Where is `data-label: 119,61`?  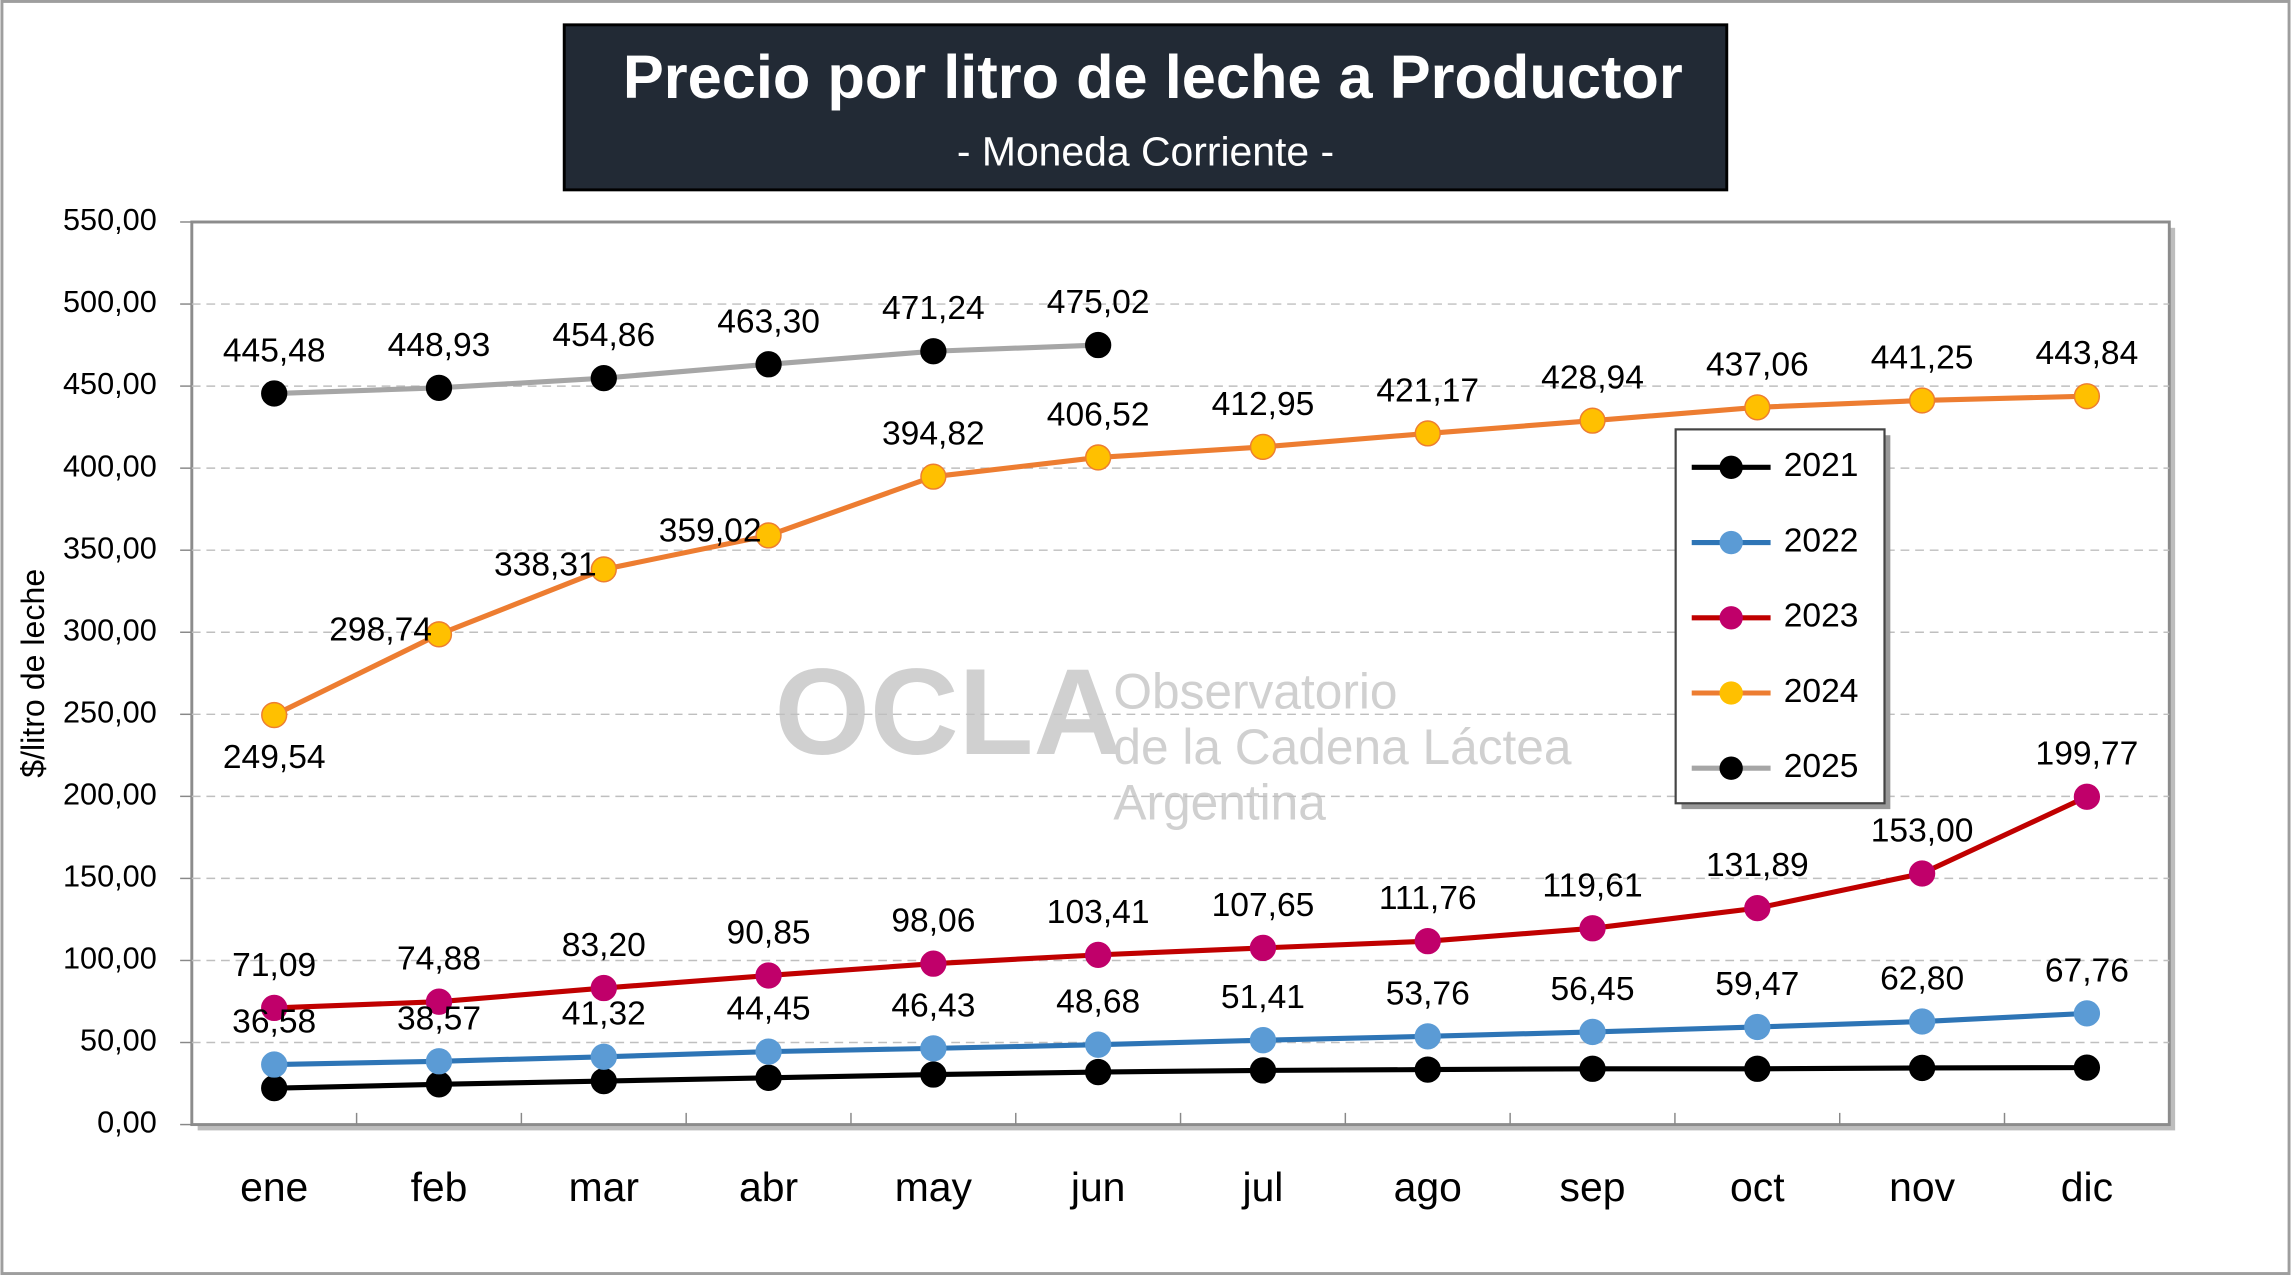 data-label: 119,61 is located at coordinates (1592, 885).